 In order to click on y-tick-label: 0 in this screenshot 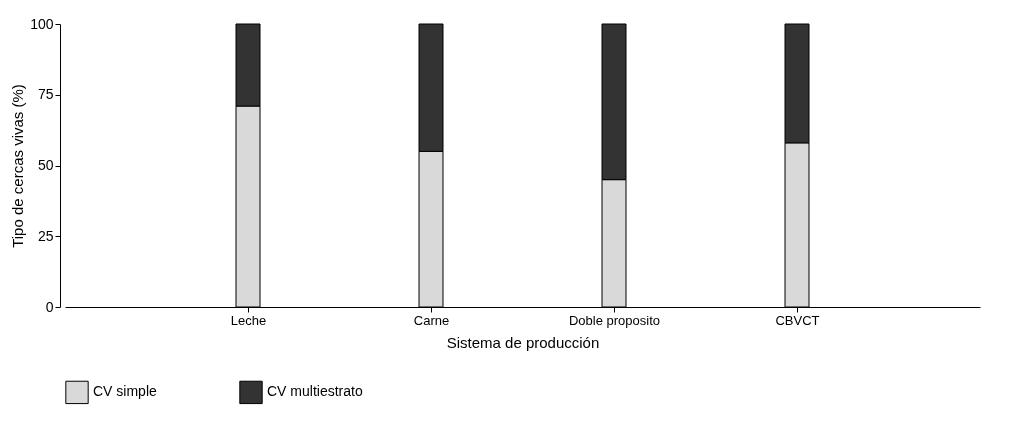, I will do `click(49, 306)`.